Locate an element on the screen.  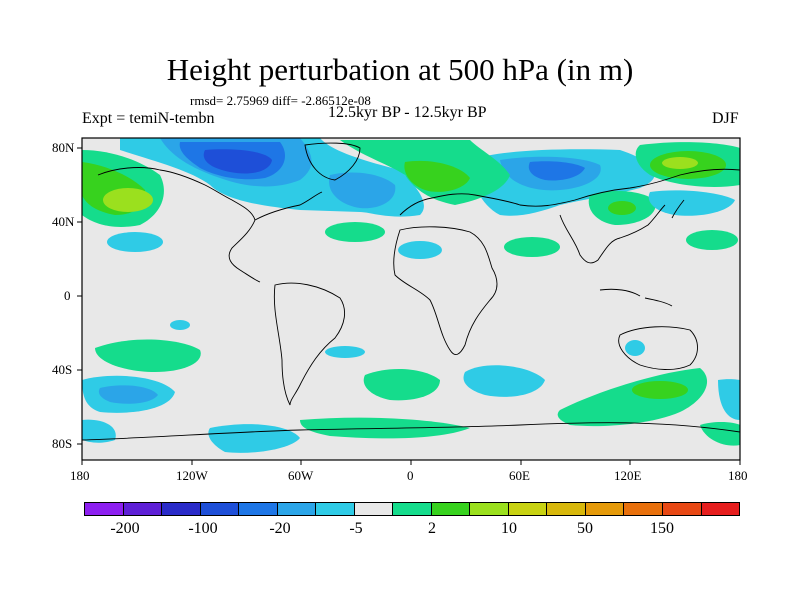
lat-tick-80n: 80N is located at coordinates (63, 147).